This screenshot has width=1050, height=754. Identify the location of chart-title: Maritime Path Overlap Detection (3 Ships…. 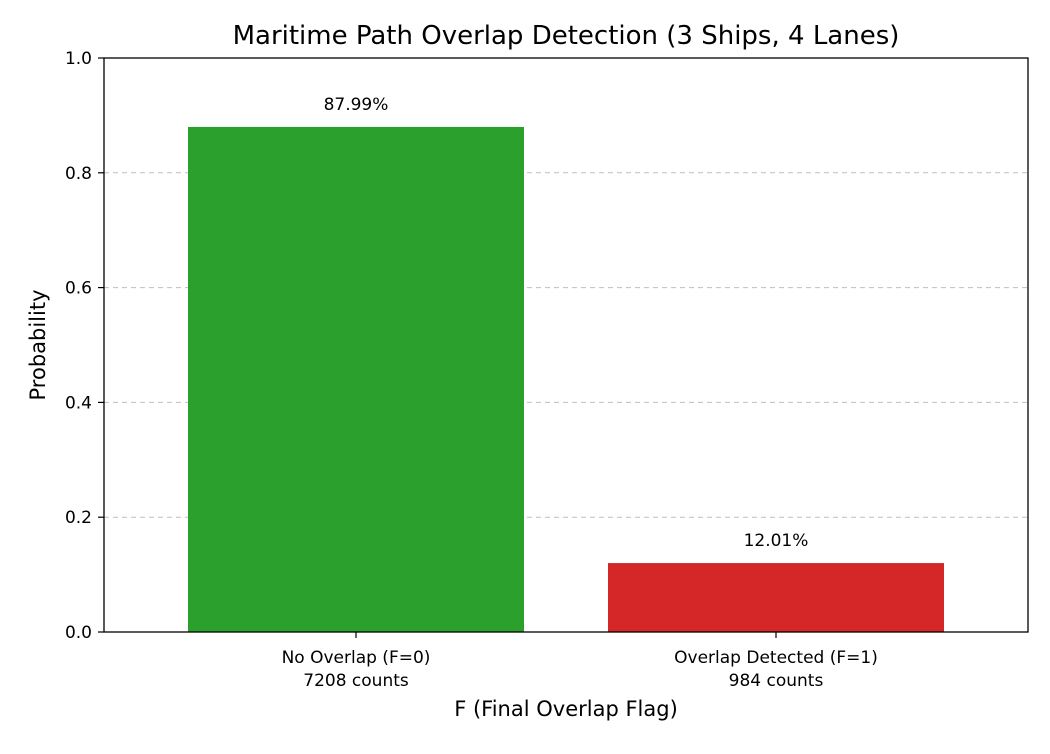
(566, 36).